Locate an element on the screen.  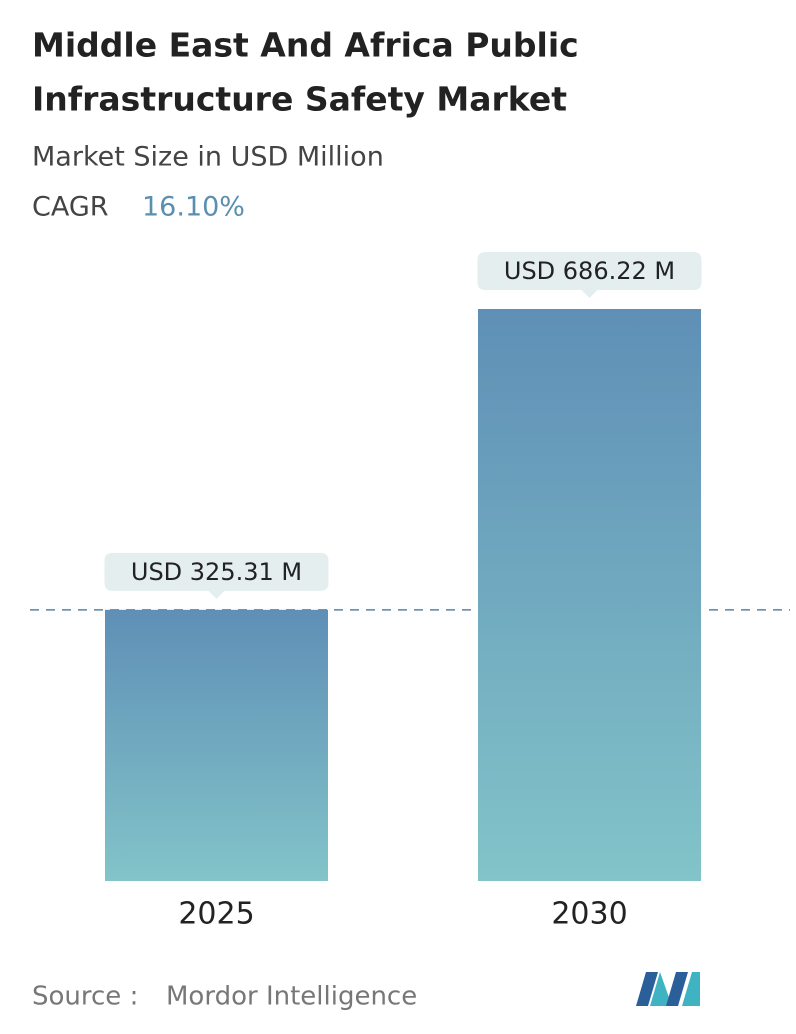
value-label: USD 325.31 M is located at coordinates (216, 572).